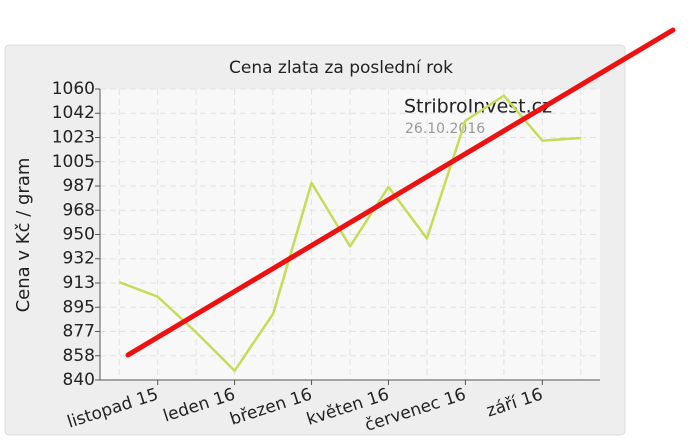  What do you see at coordinates (79, 331) in the screenshot?
I see `y-tick-label: 877` at bounding box center [79, 331].